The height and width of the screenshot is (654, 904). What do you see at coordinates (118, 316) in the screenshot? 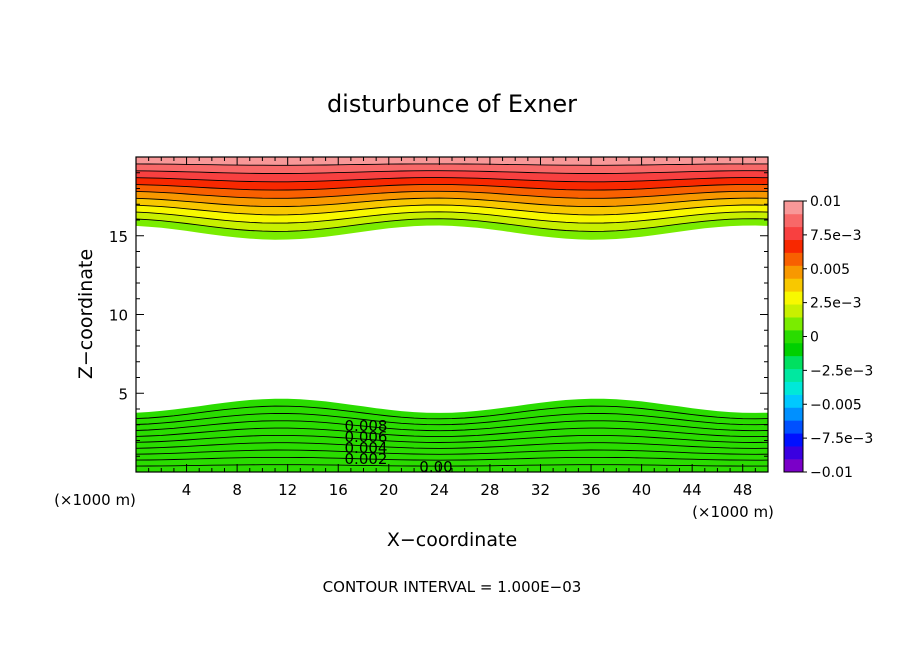
I see `y-tick-label: 10` at bounding box center [118, 316].